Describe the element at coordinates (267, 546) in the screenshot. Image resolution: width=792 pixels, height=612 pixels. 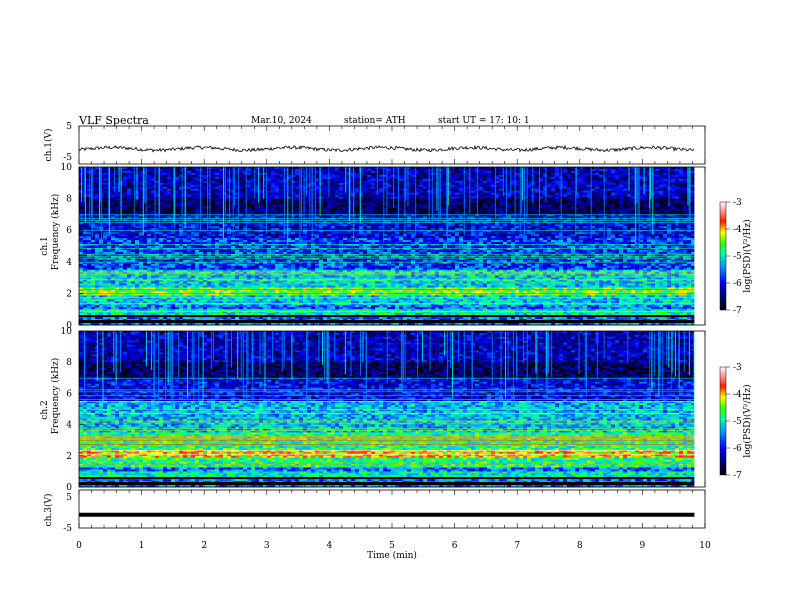
I see `x-tick-label: 3` at that location.